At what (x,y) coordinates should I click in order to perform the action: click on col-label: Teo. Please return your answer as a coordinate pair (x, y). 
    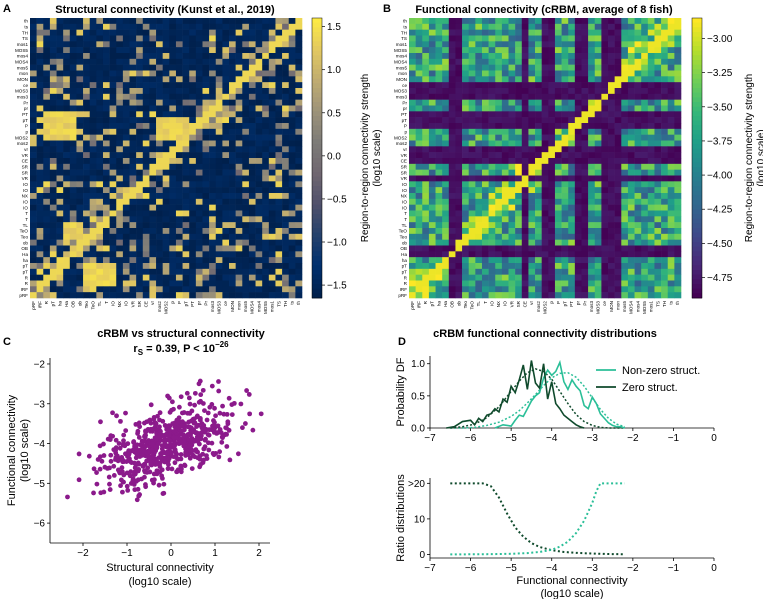
    Looking at the image, I should click on (86, 305).